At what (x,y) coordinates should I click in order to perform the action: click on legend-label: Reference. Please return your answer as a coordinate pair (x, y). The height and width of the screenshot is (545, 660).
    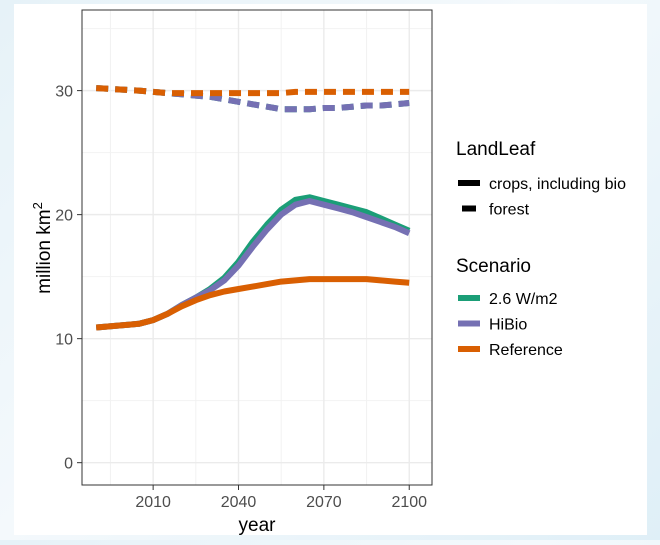
    Looking at the image, I should click on (526, 350).